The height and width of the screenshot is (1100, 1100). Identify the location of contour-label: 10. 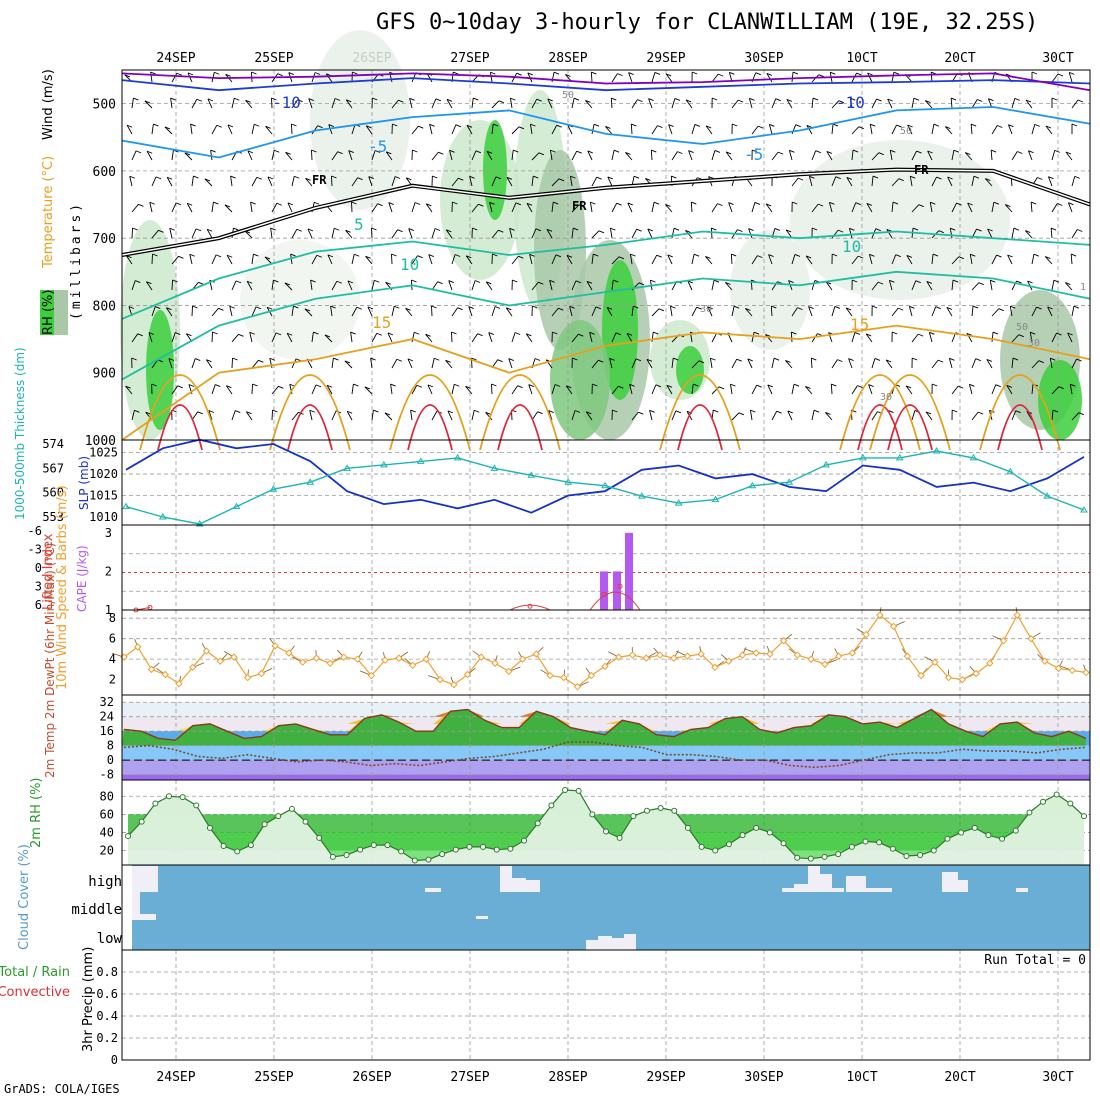
(851, 246).